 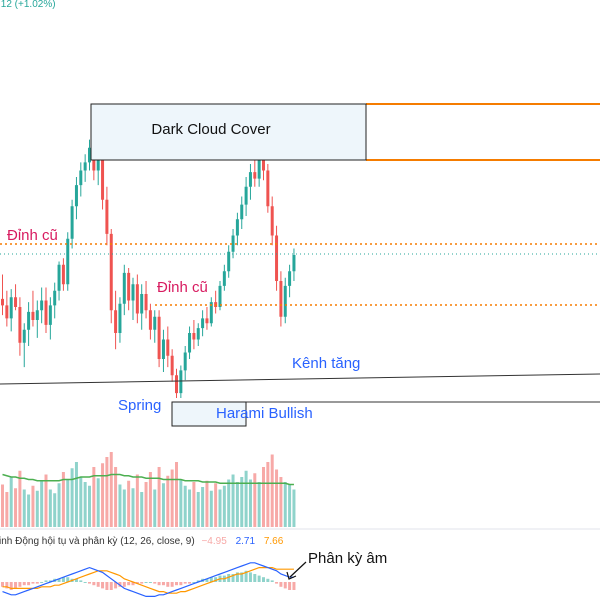 What do you see at coordinates (326, 363) in the screenshot?
I see `kenh-tang-label: Kênh tăng` at bounding box center [326, 363].